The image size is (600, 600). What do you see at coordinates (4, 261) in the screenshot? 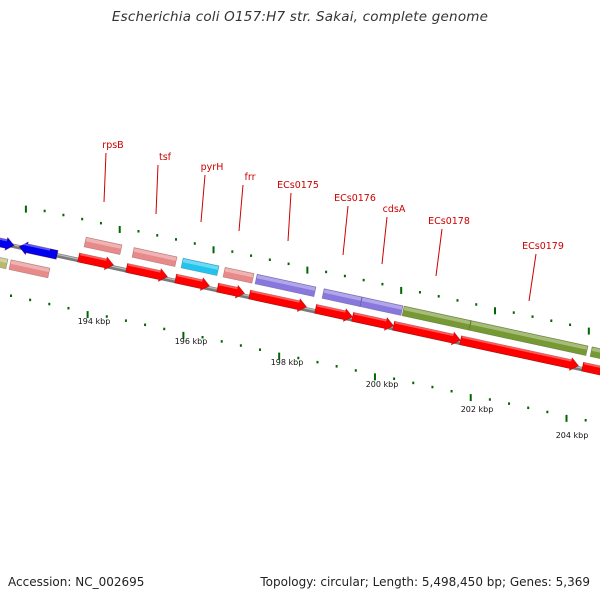
I see `gene-feature-left-khaki` at bounding box center [4, 261].